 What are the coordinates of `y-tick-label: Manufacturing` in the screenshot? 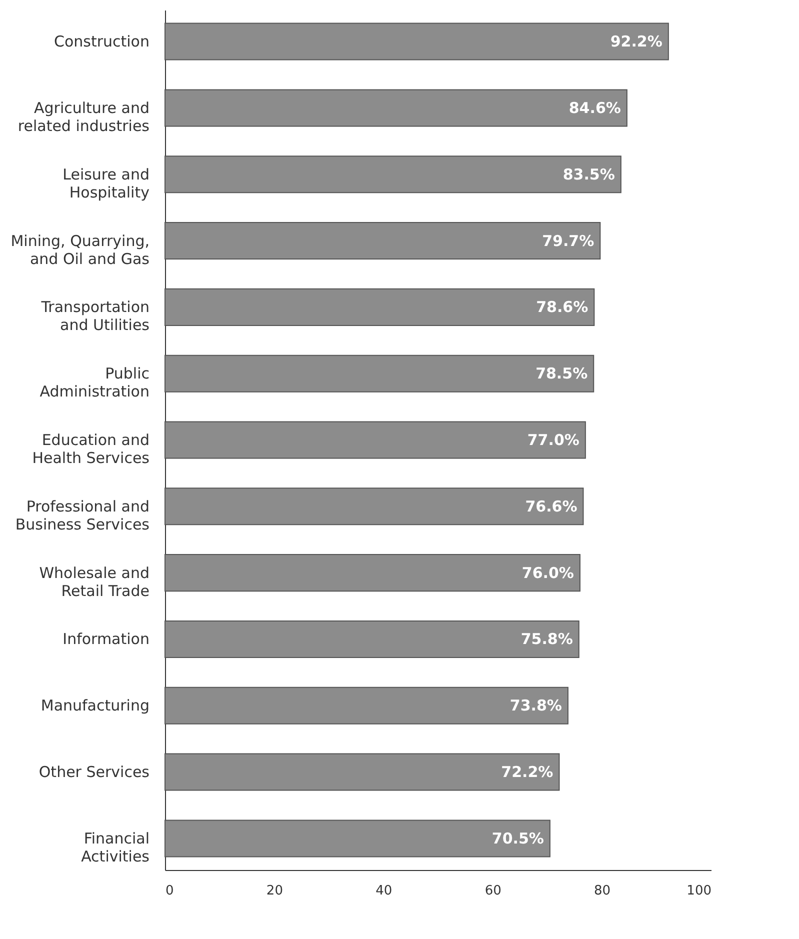 It's located at (95, 705).